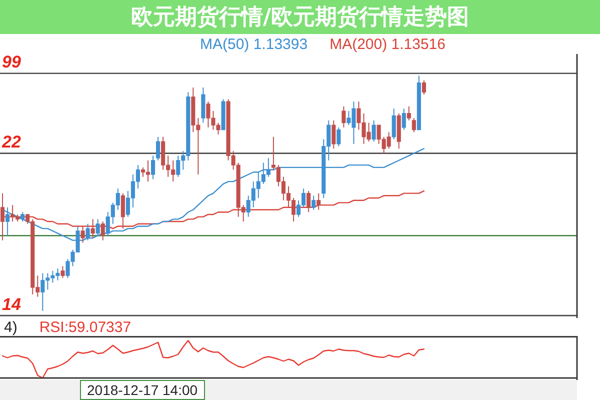  Describe the element at coordinates (12, 304) in the screenshot. I see `annotation: 14` at that location.